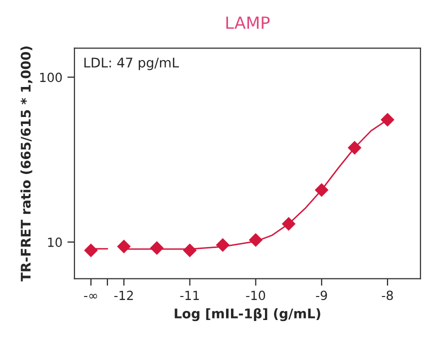 This screenshot has width=438, height=344. Describe the element at coordinates (55, 242) in the screenshot. I see `y-tick-label: 10` at that location.